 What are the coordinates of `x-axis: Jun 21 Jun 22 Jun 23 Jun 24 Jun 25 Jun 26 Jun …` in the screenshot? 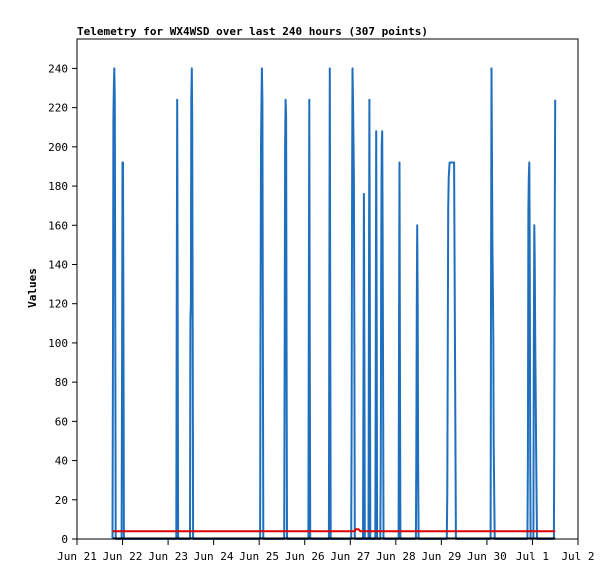 It's located at (326, 551).